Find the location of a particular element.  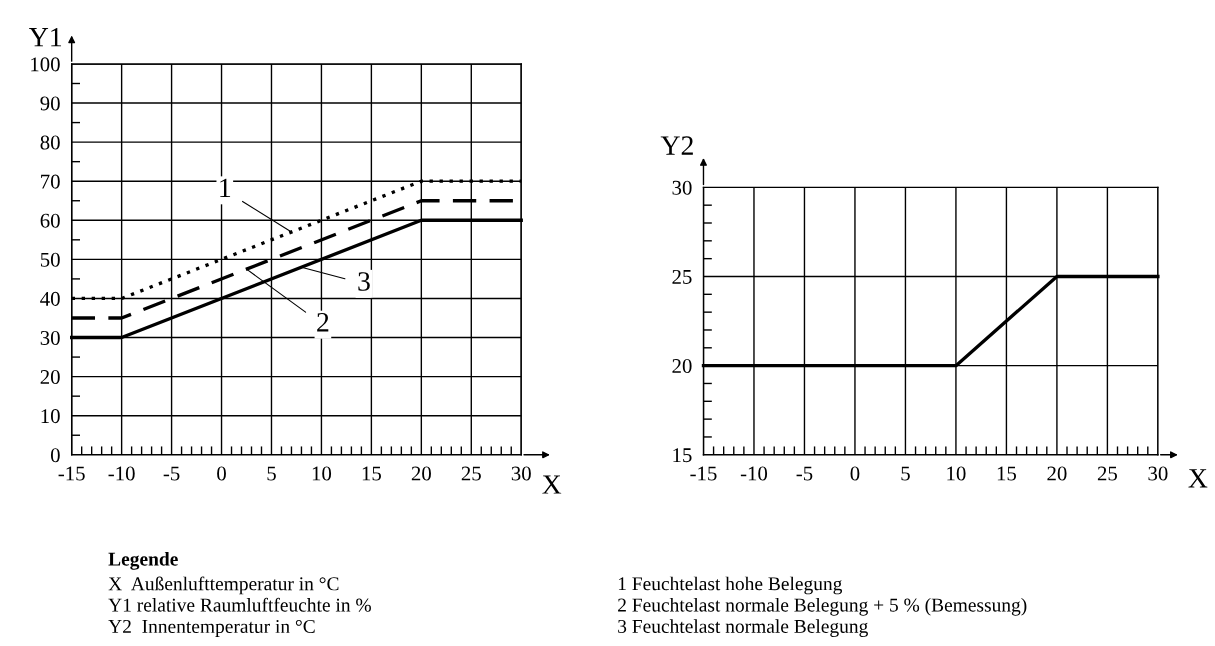

text: 3 Feuchtelast normale Belegung is located at coordinates (743, 628).